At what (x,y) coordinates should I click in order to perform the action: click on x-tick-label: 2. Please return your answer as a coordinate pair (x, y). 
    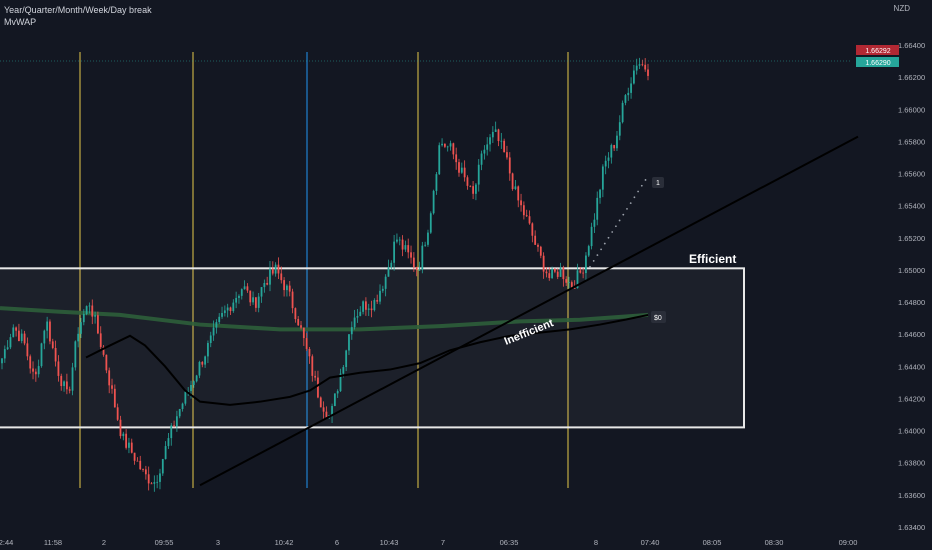
    Looking at the image, I should click on (104, 542).